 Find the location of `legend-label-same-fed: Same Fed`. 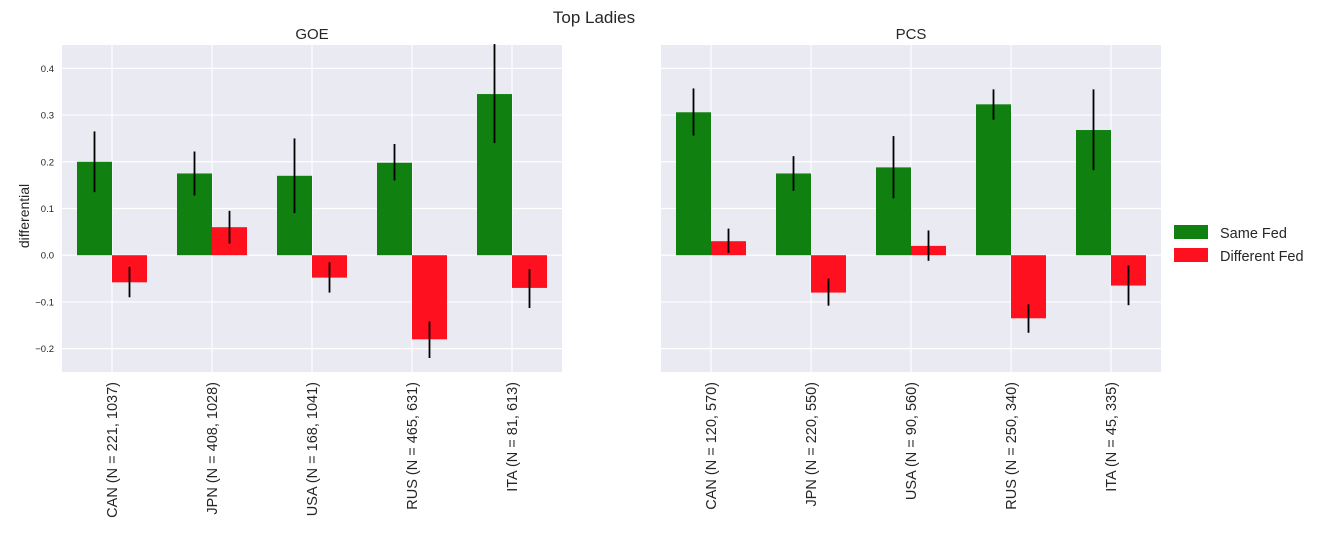

legend-label-same-fed: Same Fed is located at coordinates (1253, 234).